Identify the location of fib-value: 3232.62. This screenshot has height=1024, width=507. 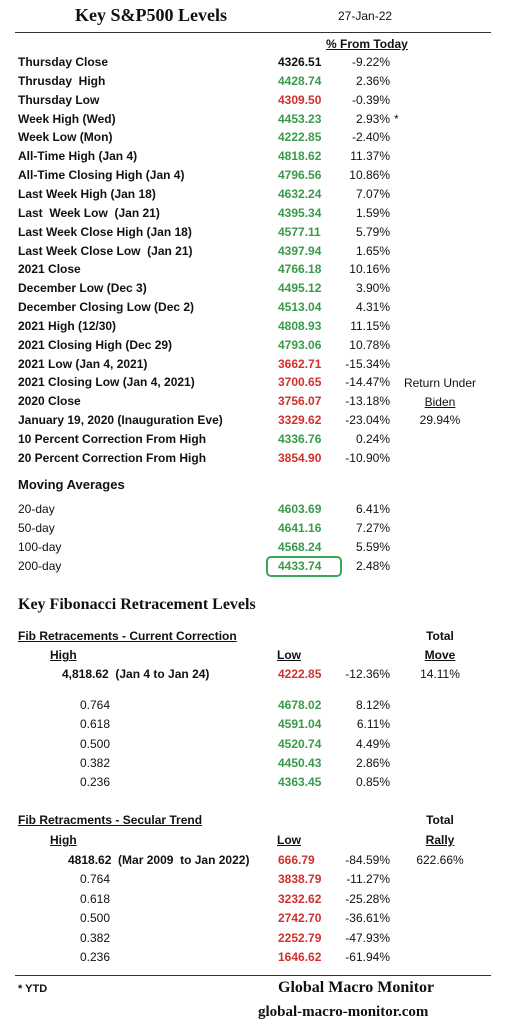
(300, 898).